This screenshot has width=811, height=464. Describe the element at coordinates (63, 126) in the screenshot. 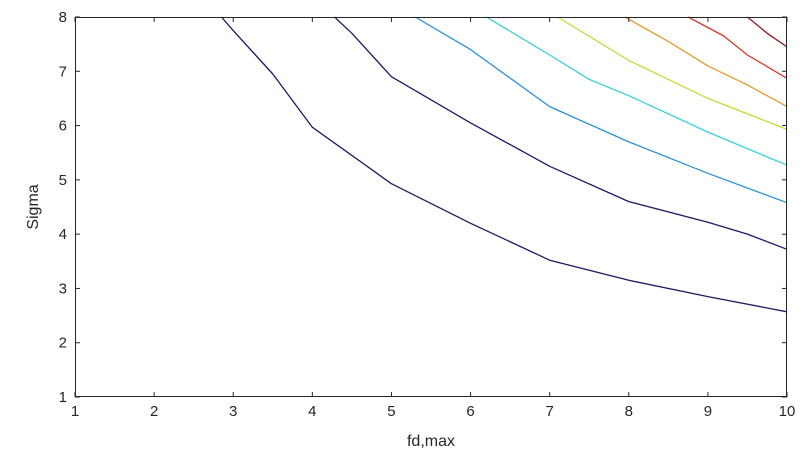

I see `y-tick-label: 6` at that location.